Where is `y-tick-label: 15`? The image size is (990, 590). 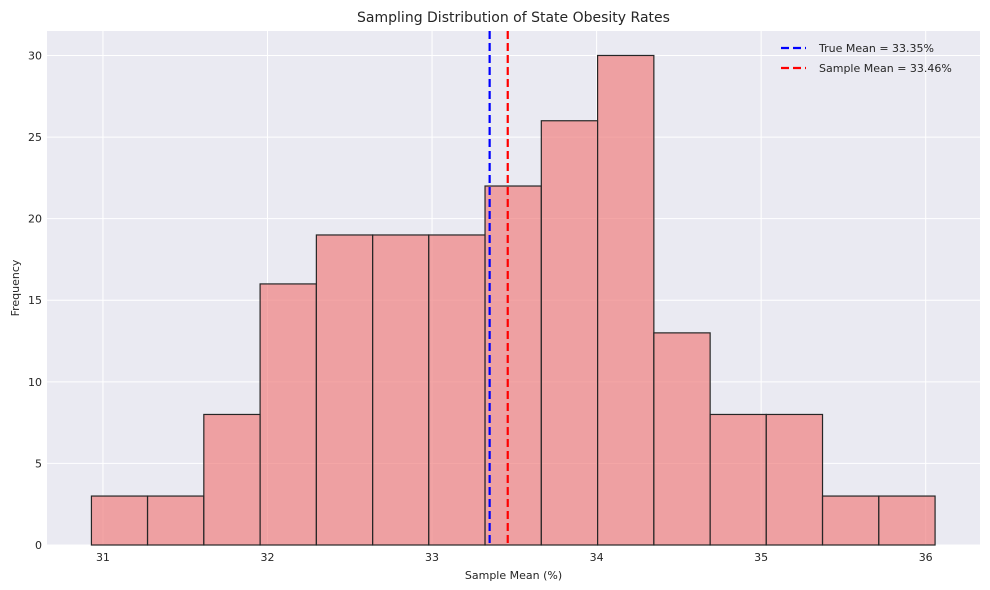 y-tick-label: 15 is located at coordinates (35, 300).